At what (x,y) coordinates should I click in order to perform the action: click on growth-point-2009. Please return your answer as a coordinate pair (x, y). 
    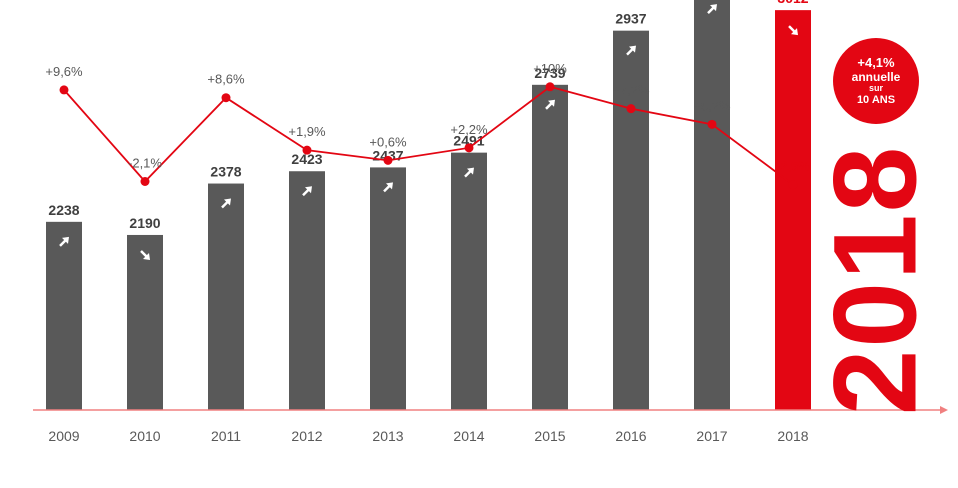
    Looking at the image, I should click on (64, 90).